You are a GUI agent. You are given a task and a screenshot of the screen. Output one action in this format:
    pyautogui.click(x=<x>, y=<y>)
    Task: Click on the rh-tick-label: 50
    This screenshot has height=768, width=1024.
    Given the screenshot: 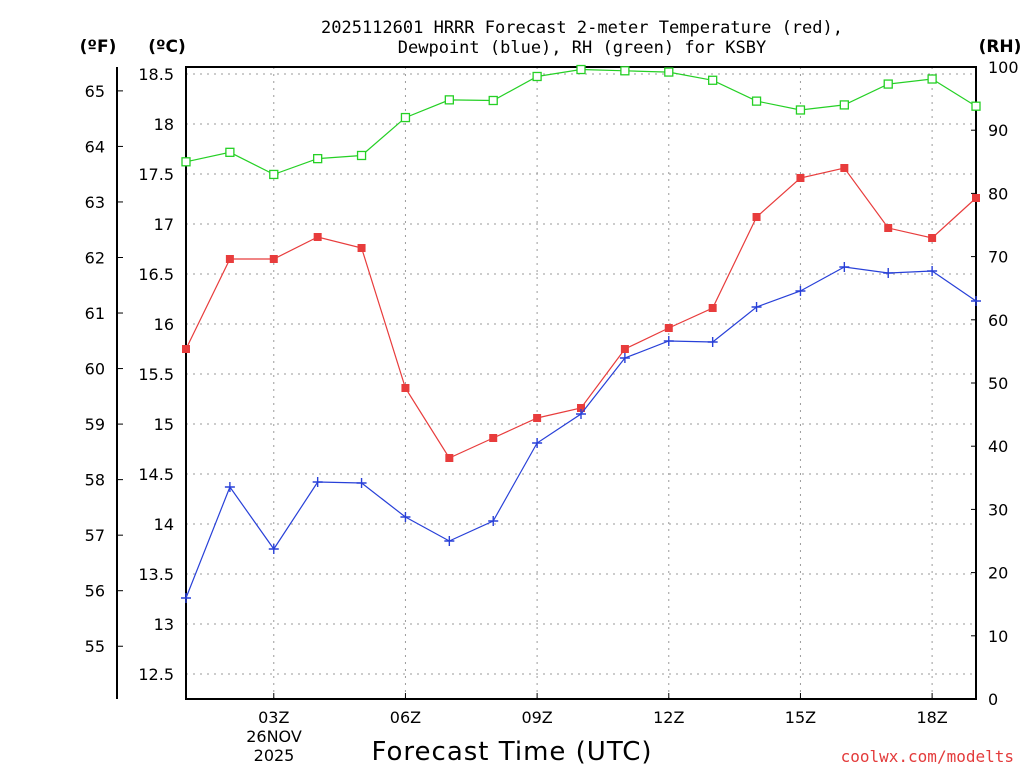 What is the action you would take?
    pyautogui.click(x=998, y=383)
    